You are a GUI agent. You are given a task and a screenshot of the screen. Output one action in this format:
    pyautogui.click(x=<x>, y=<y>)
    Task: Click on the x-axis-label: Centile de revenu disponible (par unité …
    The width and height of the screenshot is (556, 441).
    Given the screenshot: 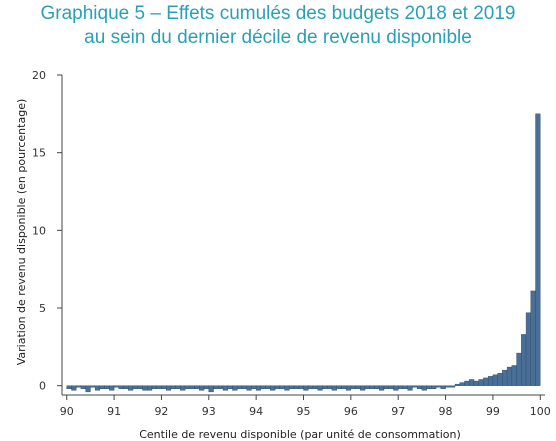 What is the action you would take?
    pyautogui.click(x=300, y=434)
    